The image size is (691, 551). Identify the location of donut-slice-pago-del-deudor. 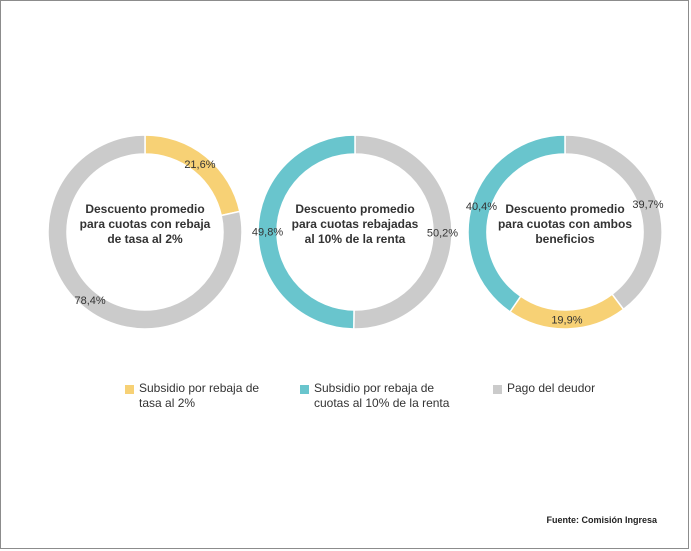
(145, 232).